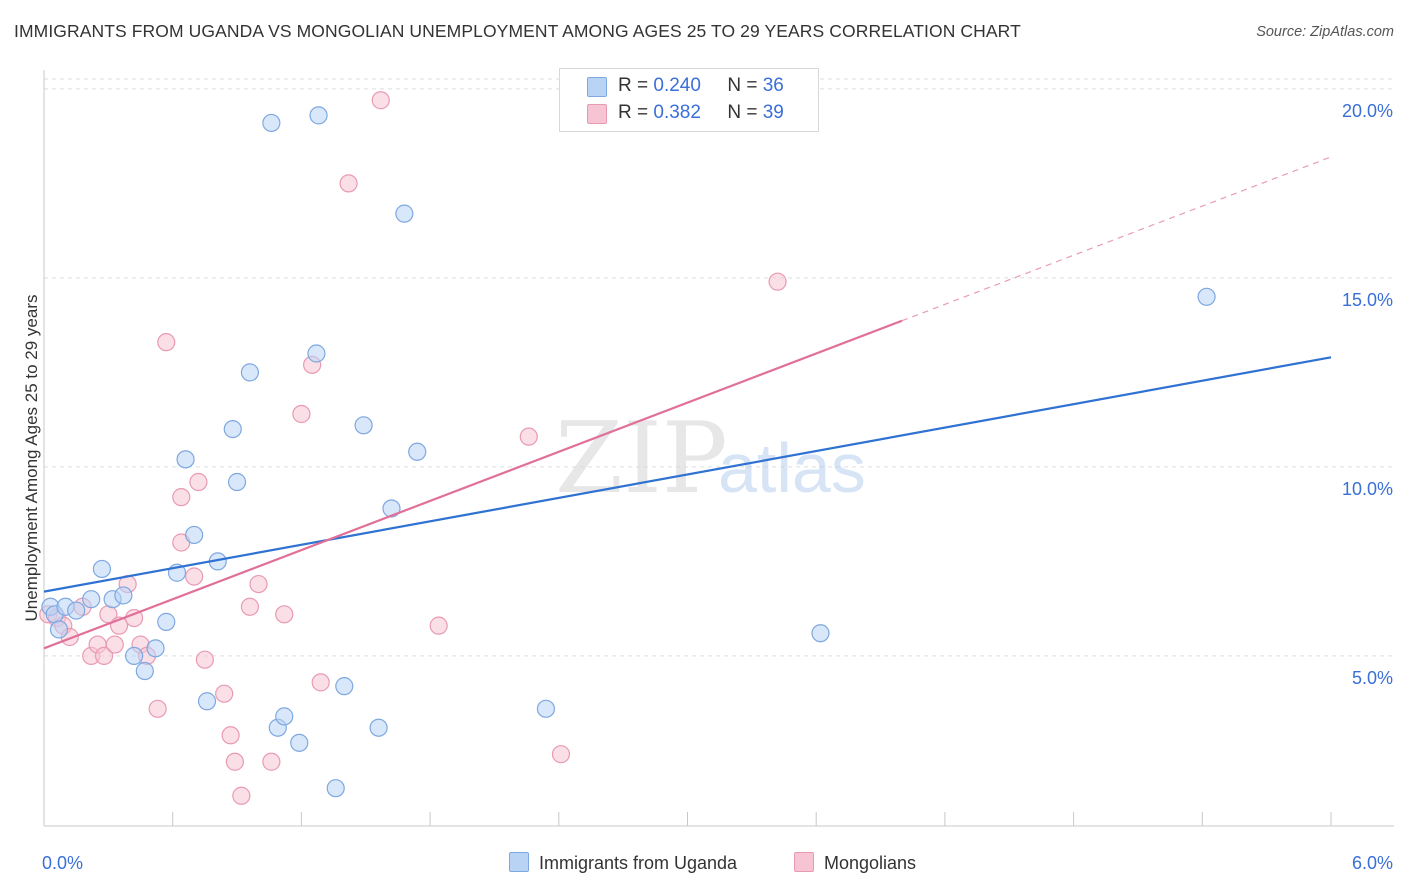  I want to click on axis-ticks, so click(687, 819).